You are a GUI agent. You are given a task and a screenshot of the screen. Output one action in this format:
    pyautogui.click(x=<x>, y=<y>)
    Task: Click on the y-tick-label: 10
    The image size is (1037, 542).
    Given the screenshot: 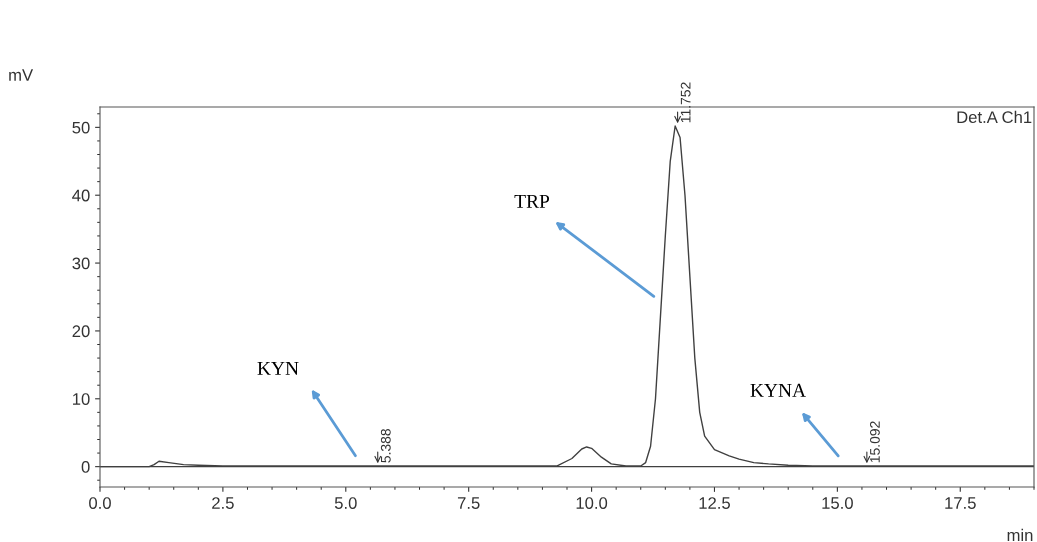 What is the action you would take?
    pyautogui.click(x=81, y=399)
    